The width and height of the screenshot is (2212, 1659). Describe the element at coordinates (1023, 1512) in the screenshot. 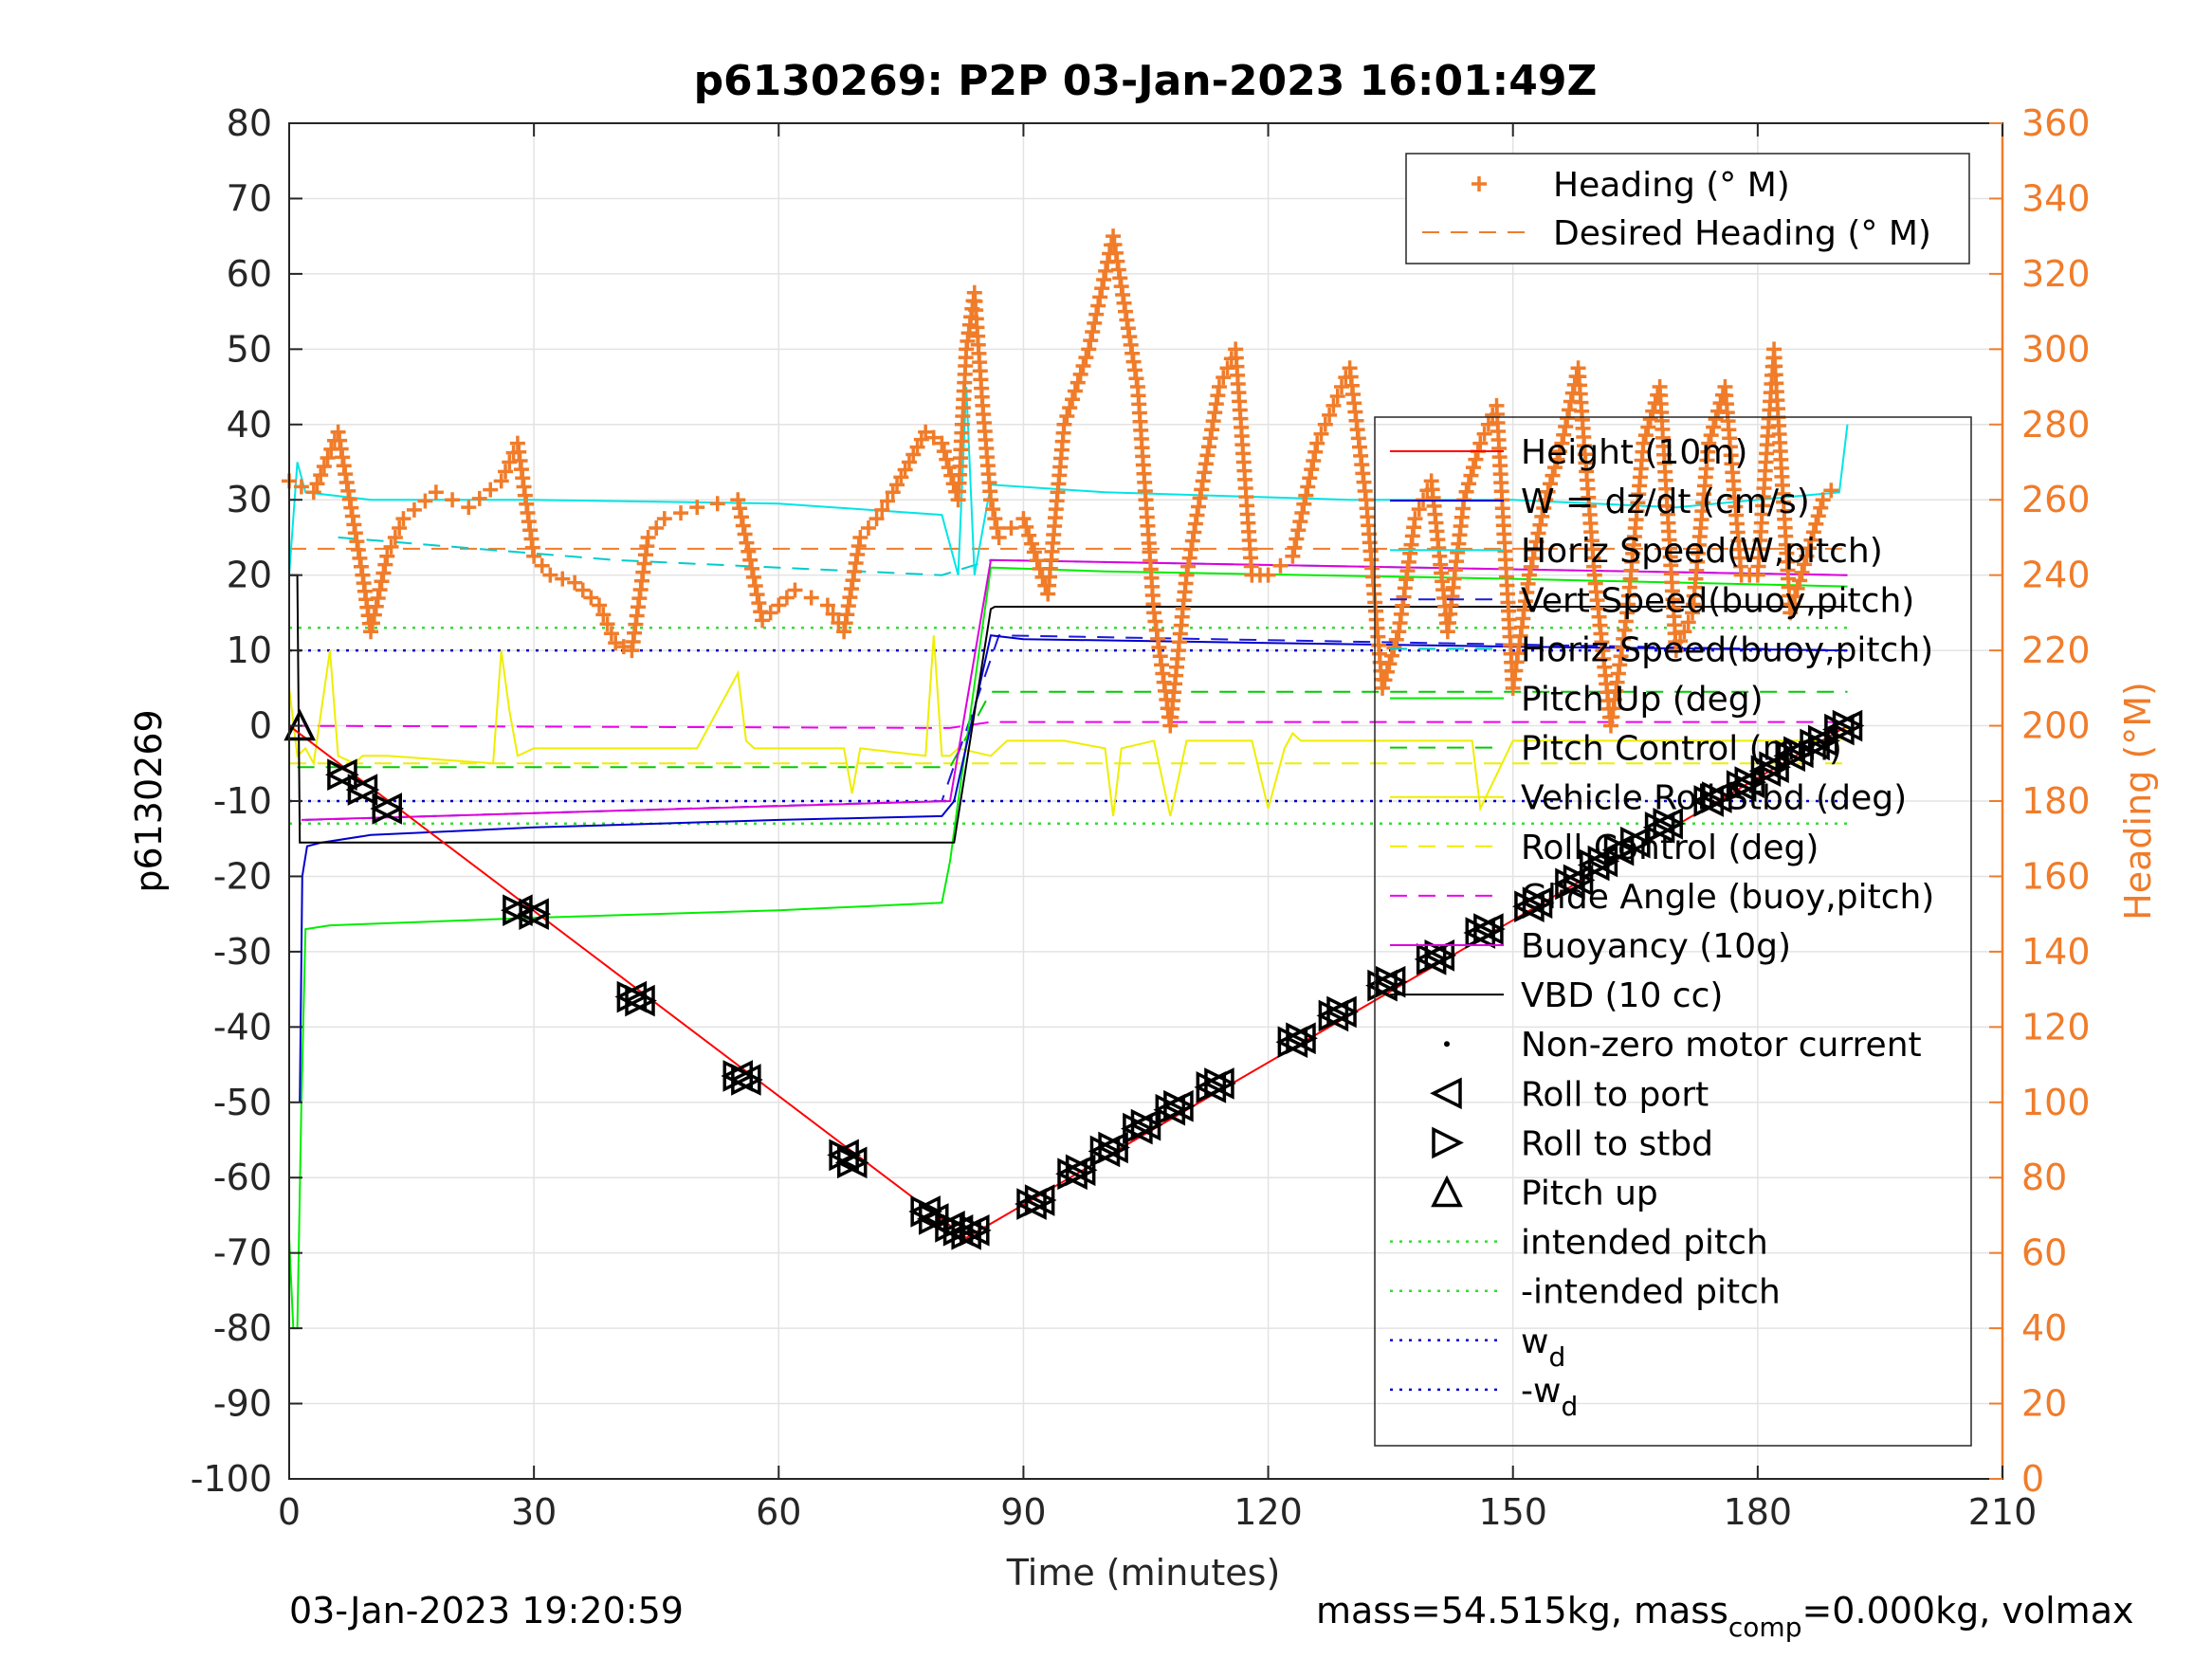

I see `x-tick-label: 90` at that location.